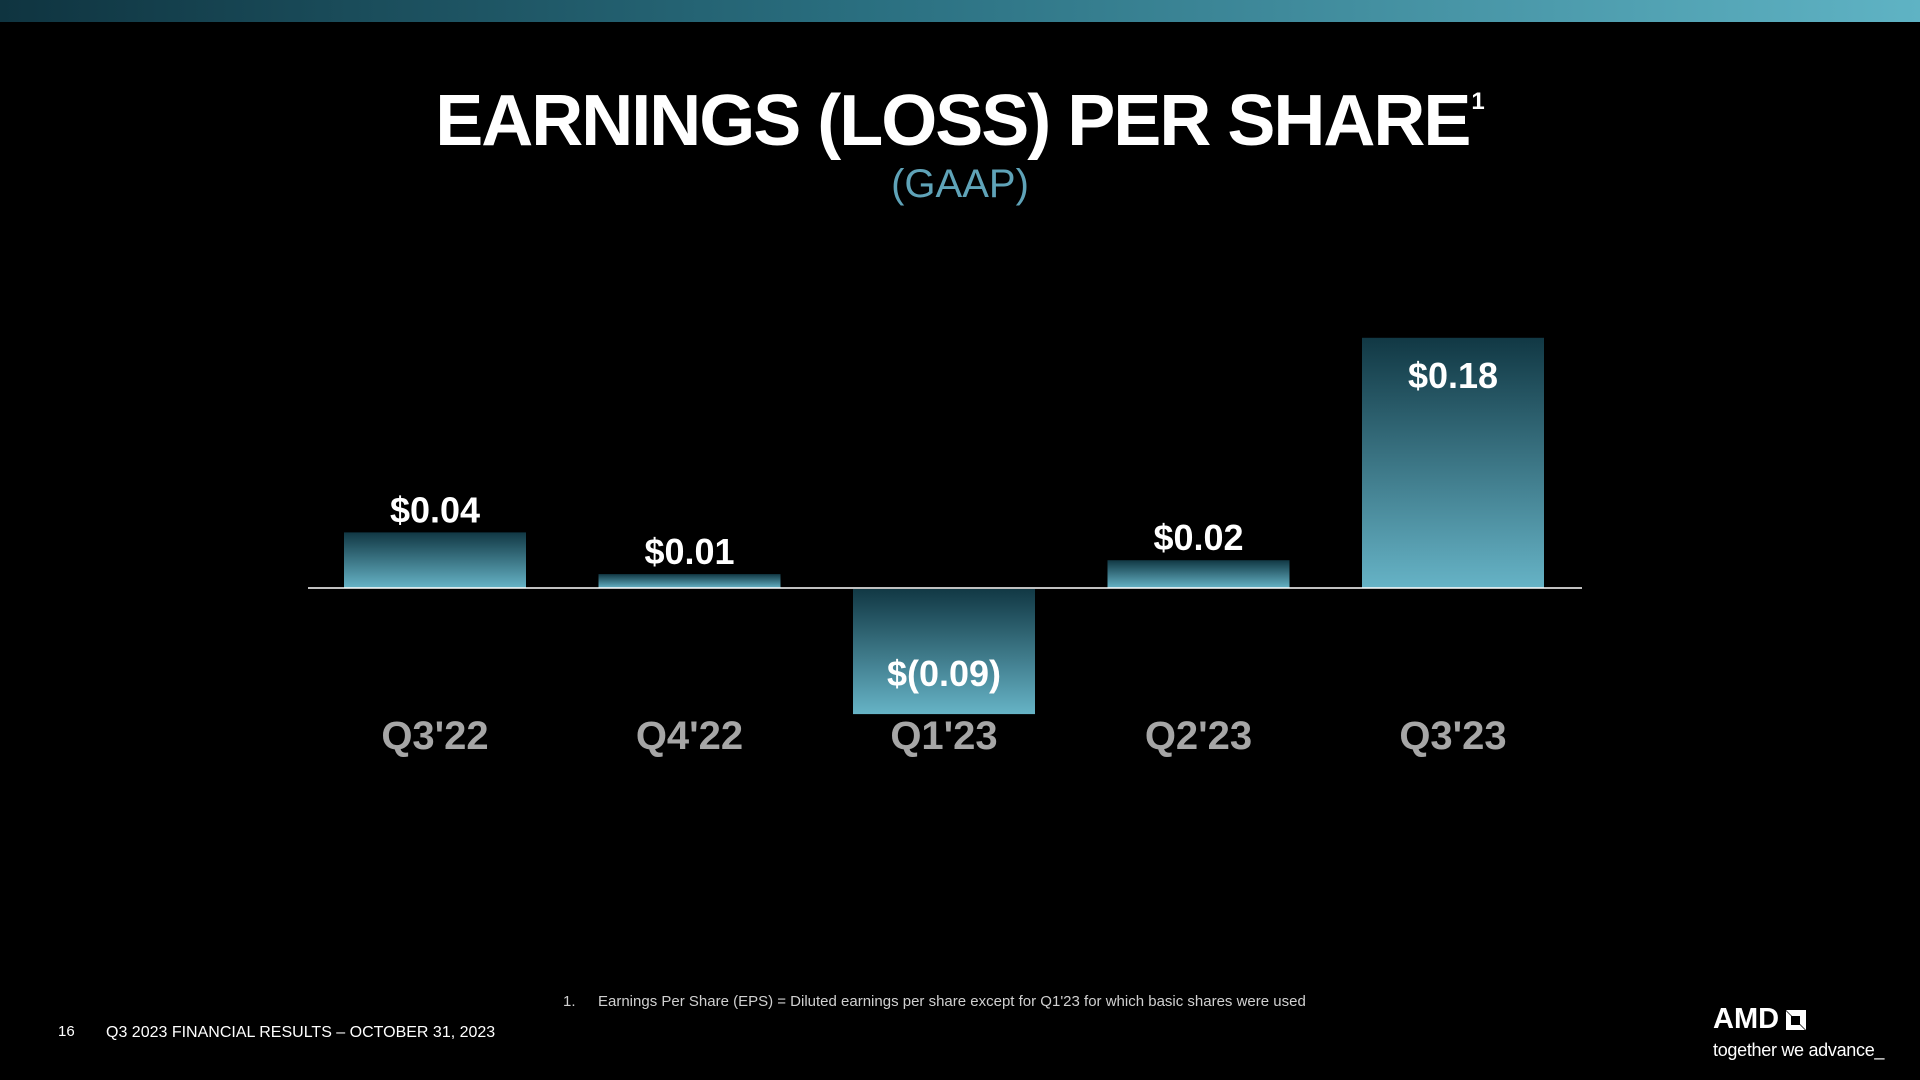 The image size is (1920, 1080). Describe the element at coordinates (953, 121) in the screenshot. I see `title-text: EARNINGS (LOSS) PER SHARE` at that location.